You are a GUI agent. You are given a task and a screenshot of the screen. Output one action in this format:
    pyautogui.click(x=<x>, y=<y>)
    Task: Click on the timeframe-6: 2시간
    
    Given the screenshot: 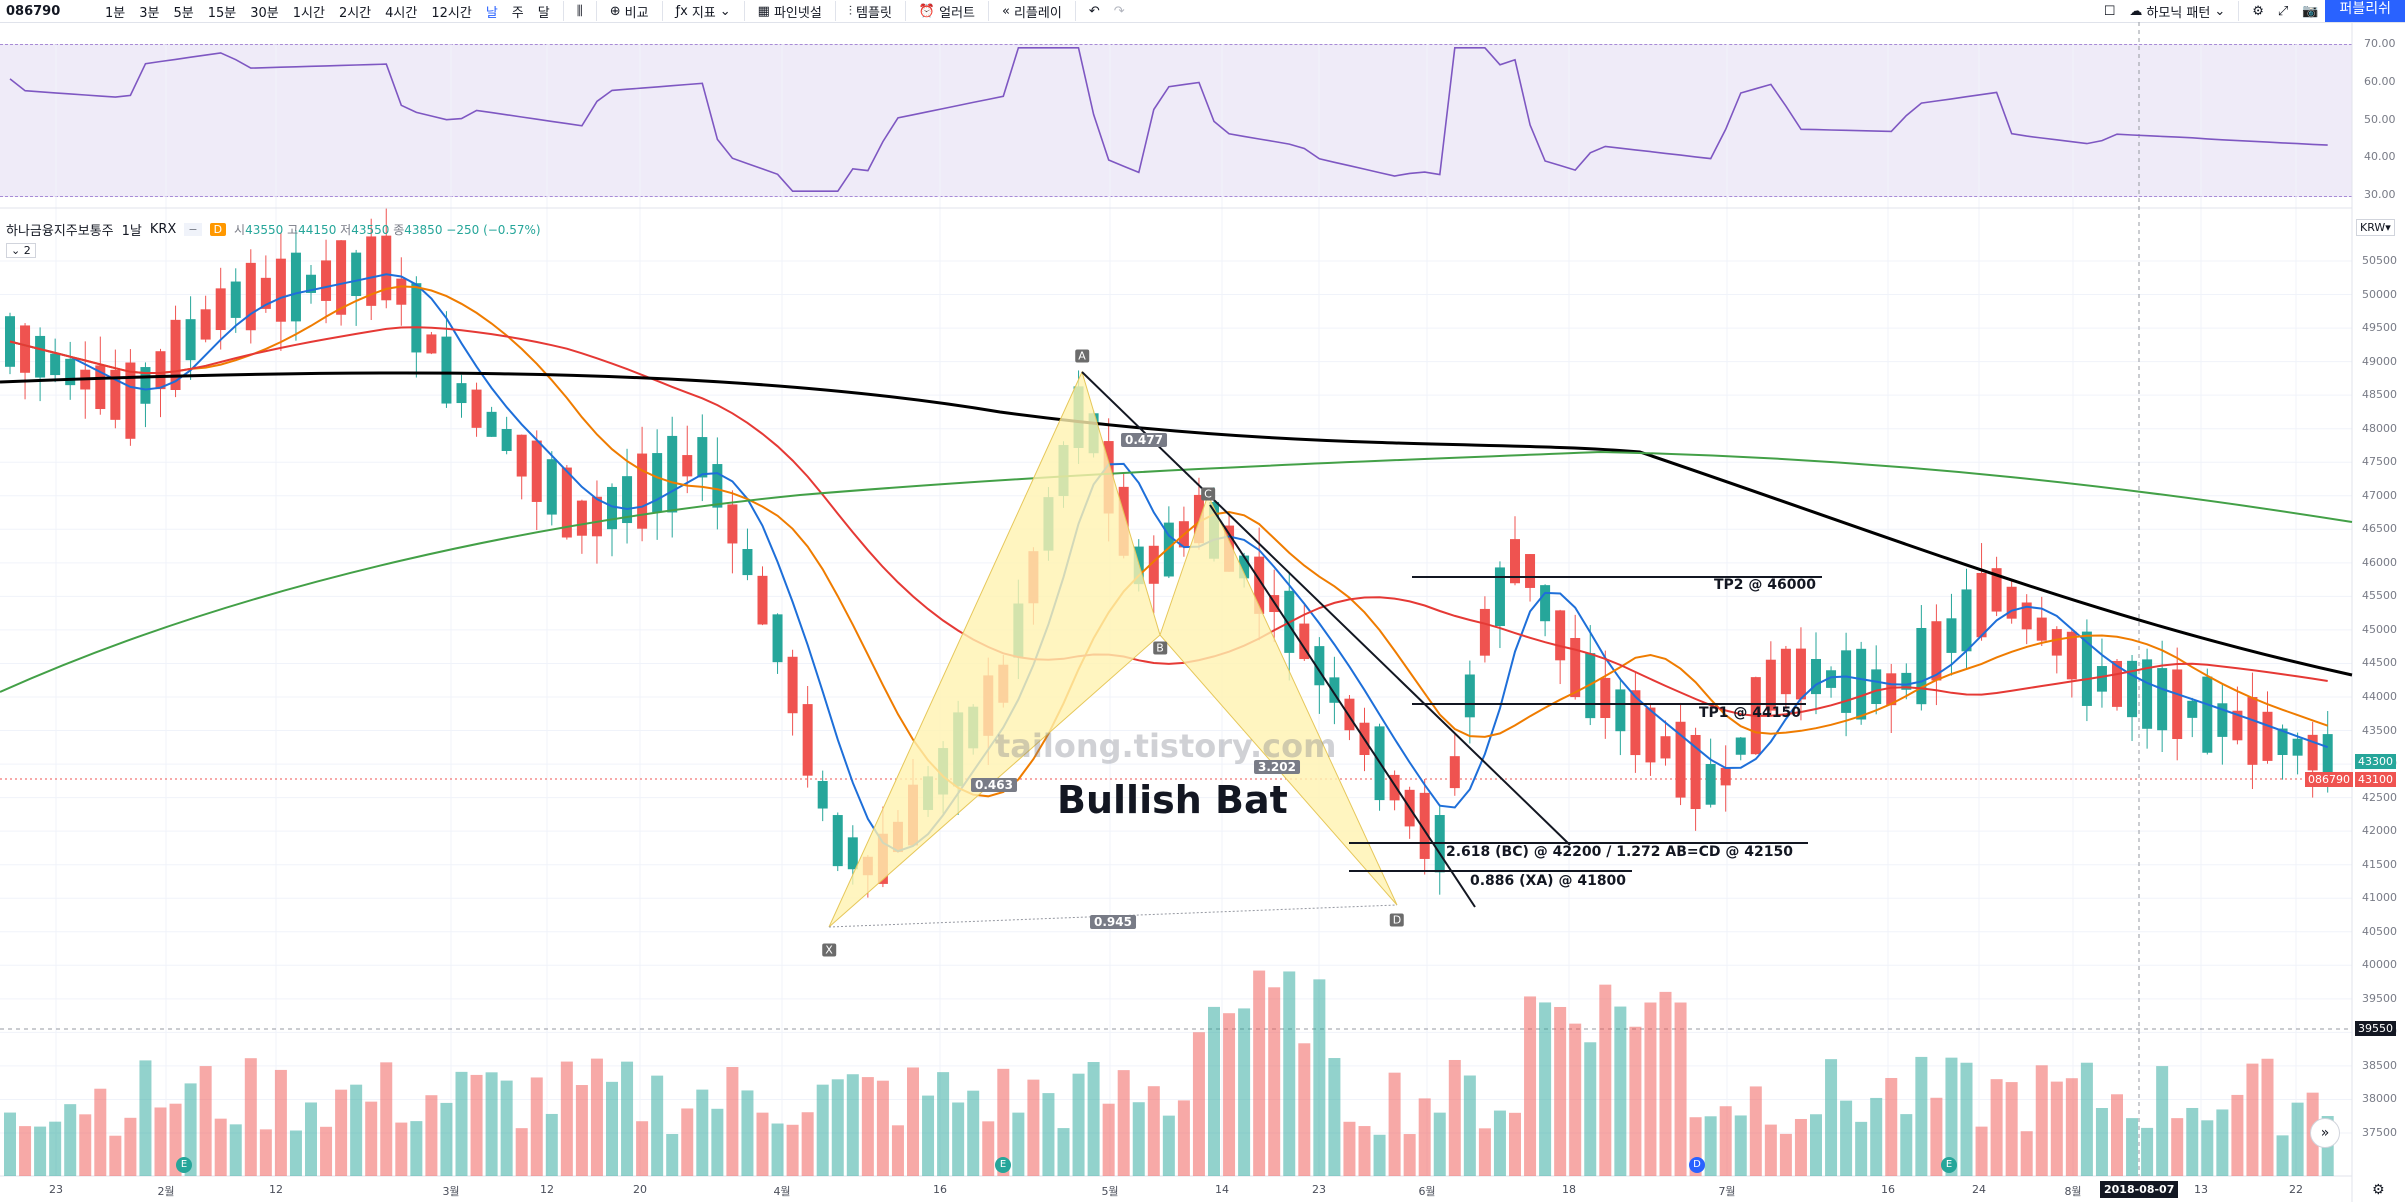 What is the action you would take?
    pyautogui.click(x=355, y=13)
    